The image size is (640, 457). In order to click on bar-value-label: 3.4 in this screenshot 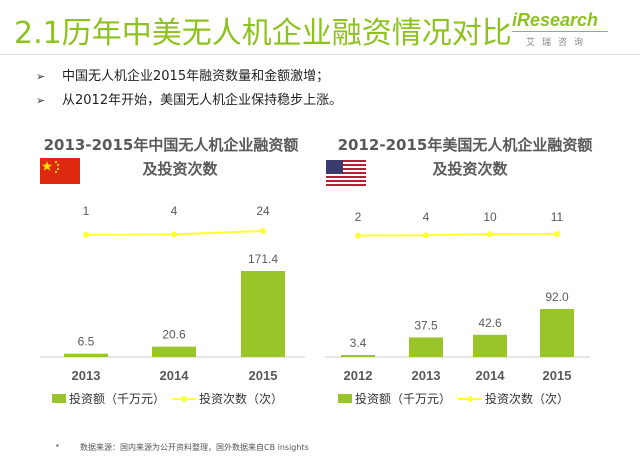, I will do `click(358, 343)`.